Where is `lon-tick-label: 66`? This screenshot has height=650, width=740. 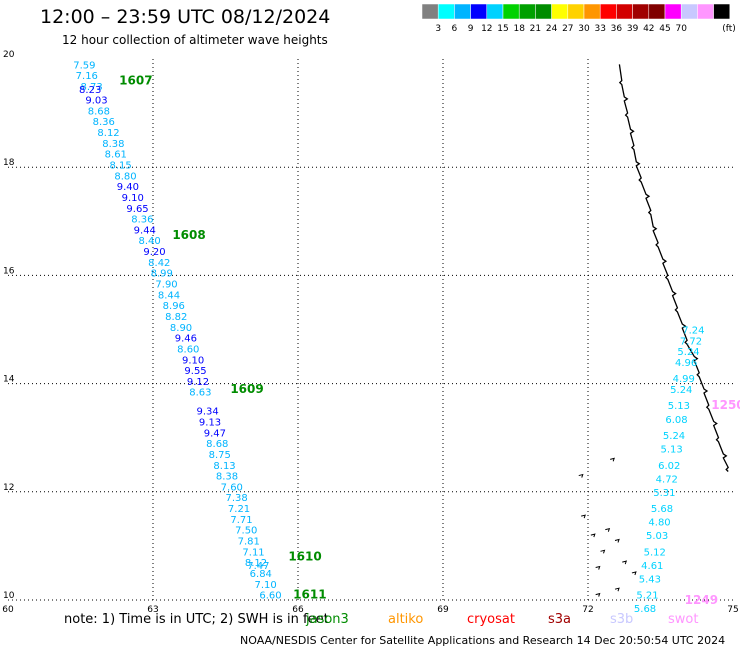
lon-tick-label: 66 is located at coordinates (298, 610).